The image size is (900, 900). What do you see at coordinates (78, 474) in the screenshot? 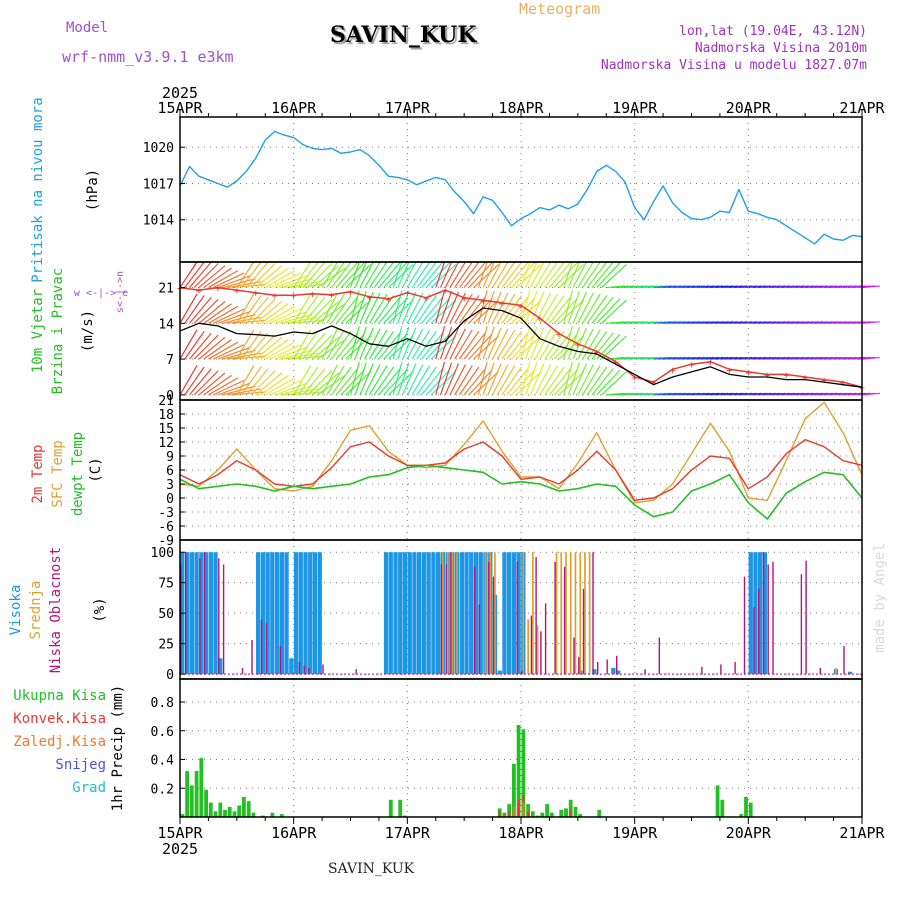
I see `temp-title-dewpt: dewpt Temp` at bounding box center [78, 474].